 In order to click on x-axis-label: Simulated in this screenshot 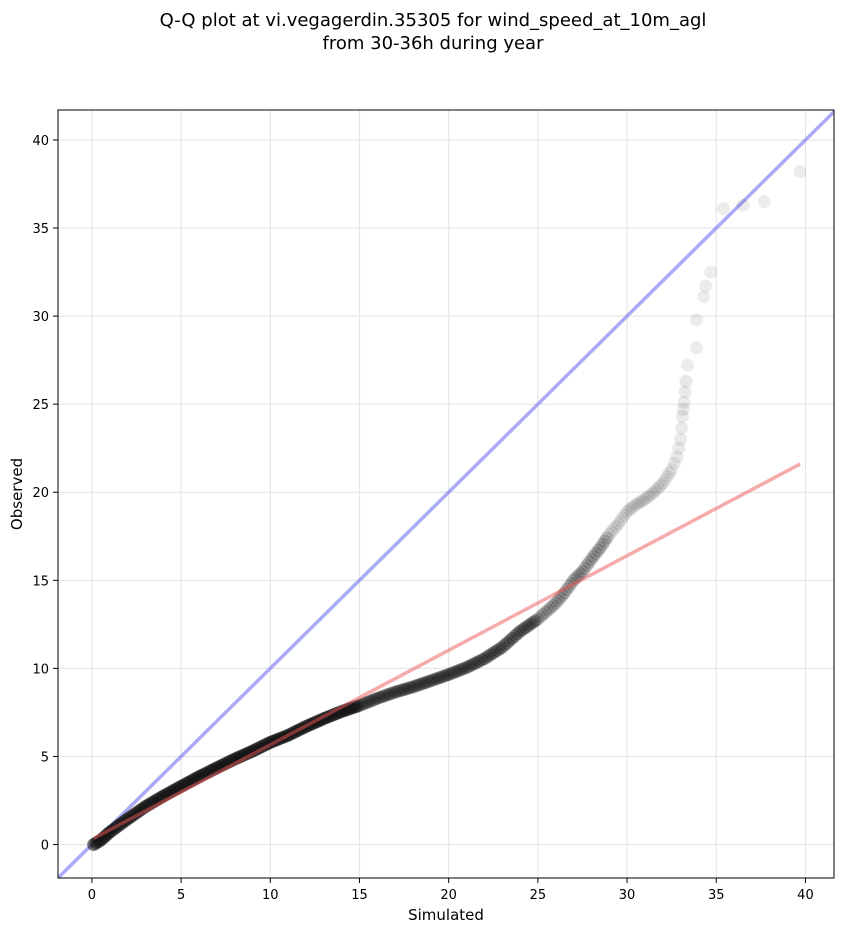, I will do `click(446, 915)`.